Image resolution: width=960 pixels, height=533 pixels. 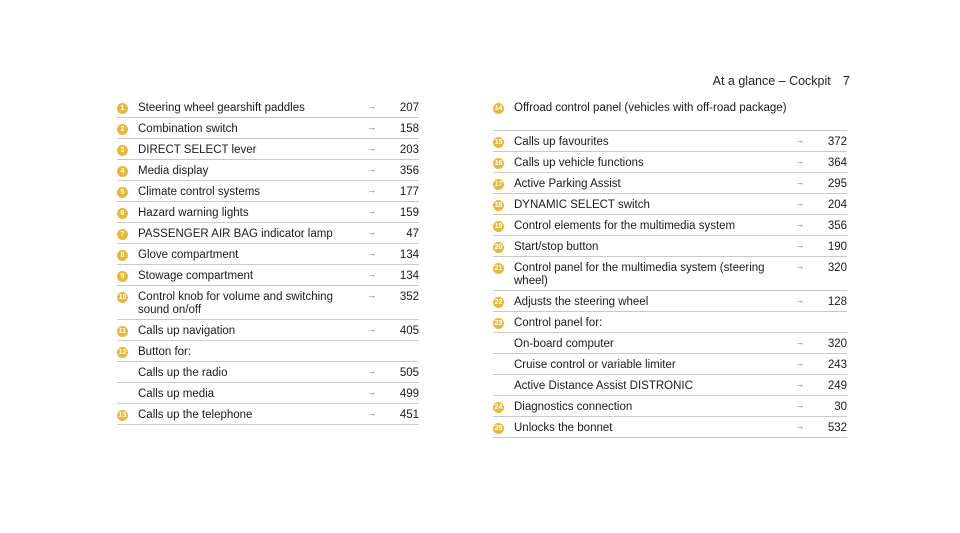 I want to click on page-reference: 190, so click(x=837, y=247).